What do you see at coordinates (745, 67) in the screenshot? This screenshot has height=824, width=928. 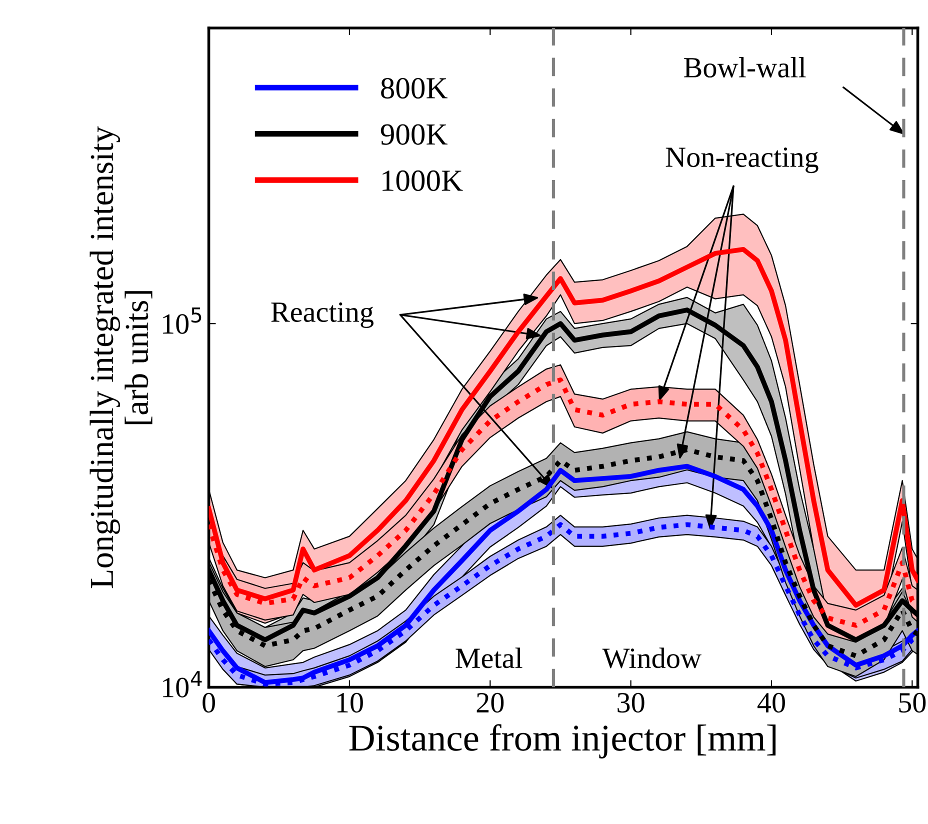 I see `annotation: Bowl-wall` at bounding box center [745, 67].